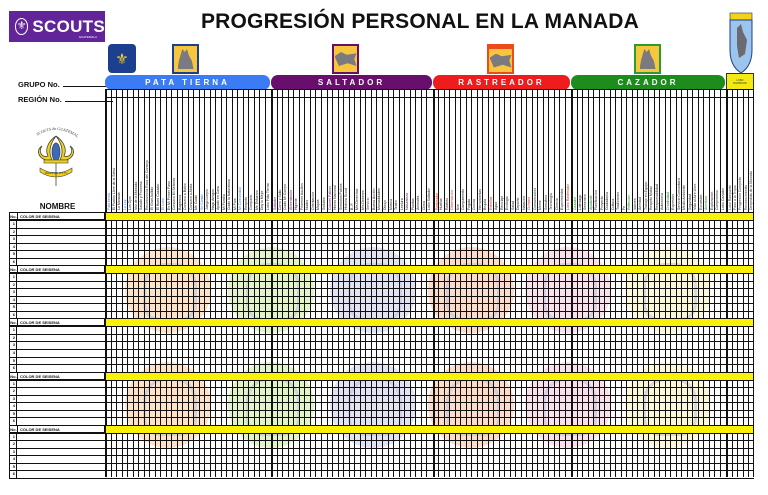 Image resolution: width=768 pixels, height=495 pixels. What do you see at coordinates (451, 283) in the screenshot?
I see `grid-column: Observación` at bounding box center [451, 283].